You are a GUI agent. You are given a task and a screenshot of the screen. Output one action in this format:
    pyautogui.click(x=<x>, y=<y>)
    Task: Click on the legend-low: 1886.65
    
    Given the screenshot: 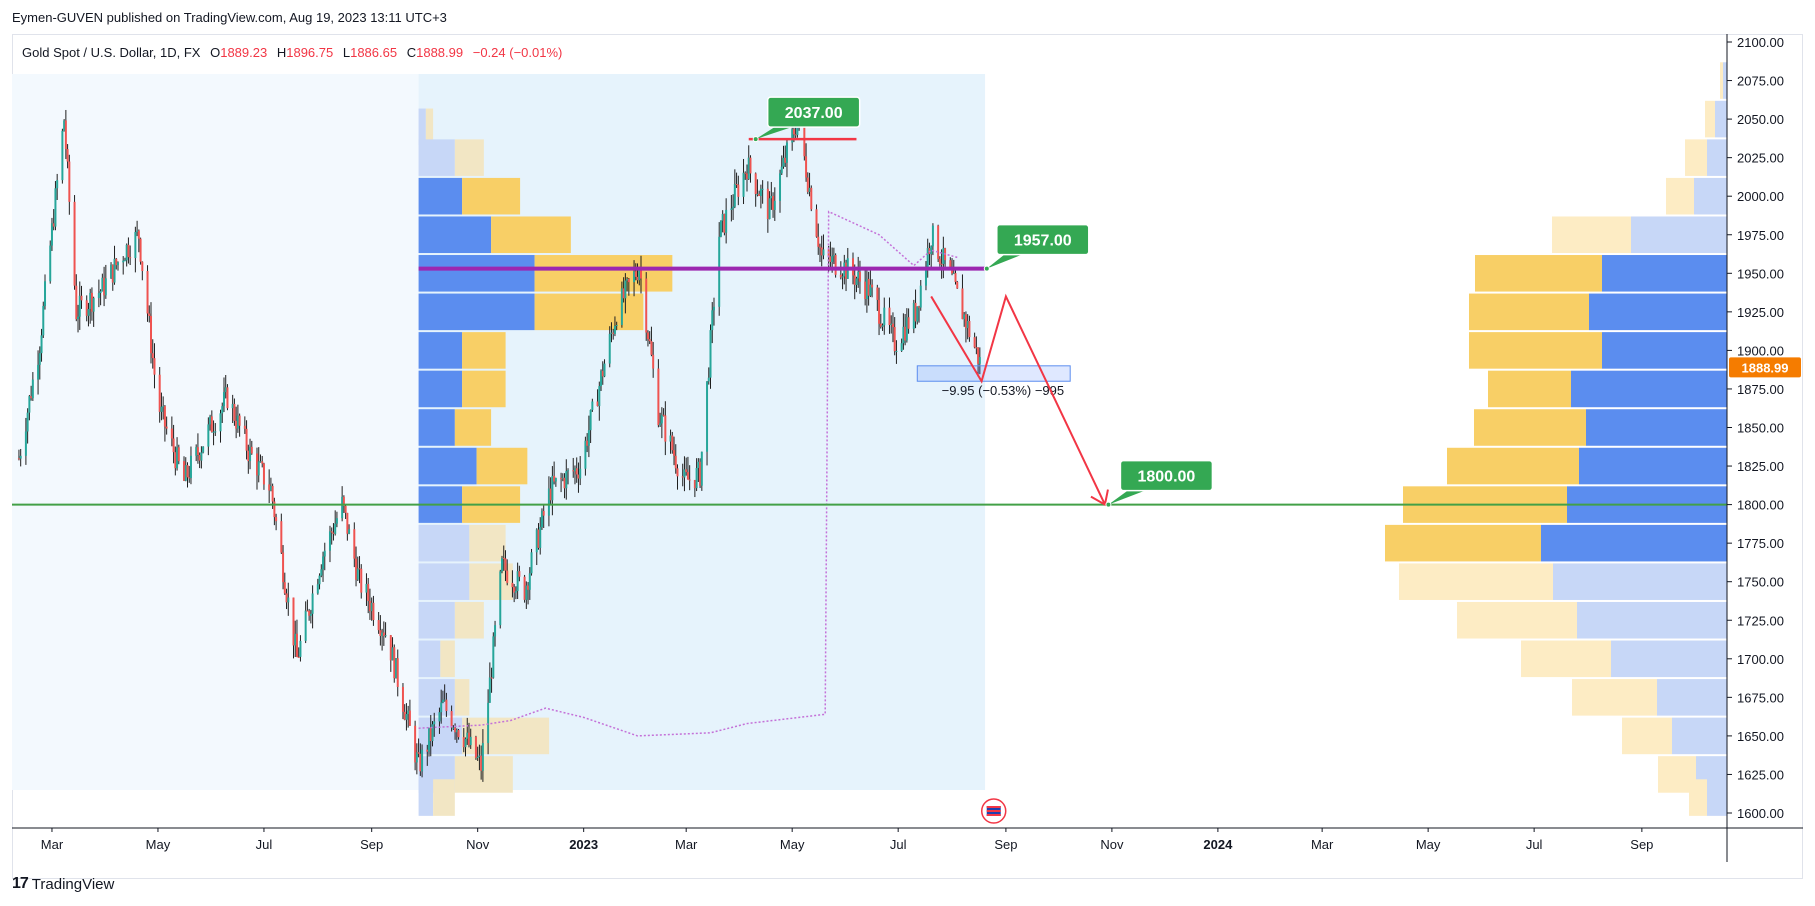 What is the action you would take?
    pyautogui.click(x=374, y=52)
    